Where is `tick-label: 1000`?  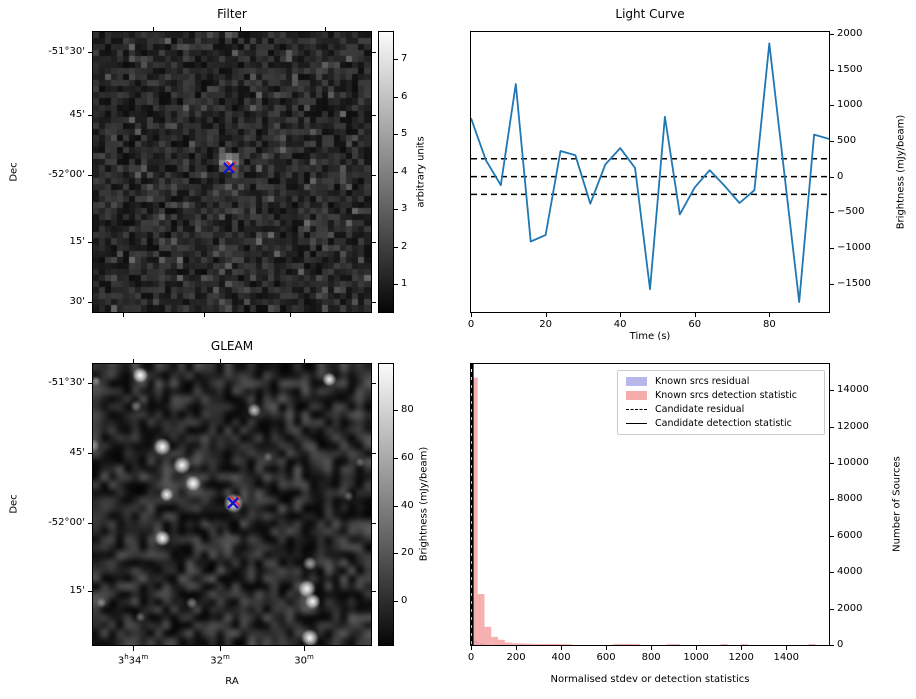
tick-label: 1000 is located at coordinates (850, 105).